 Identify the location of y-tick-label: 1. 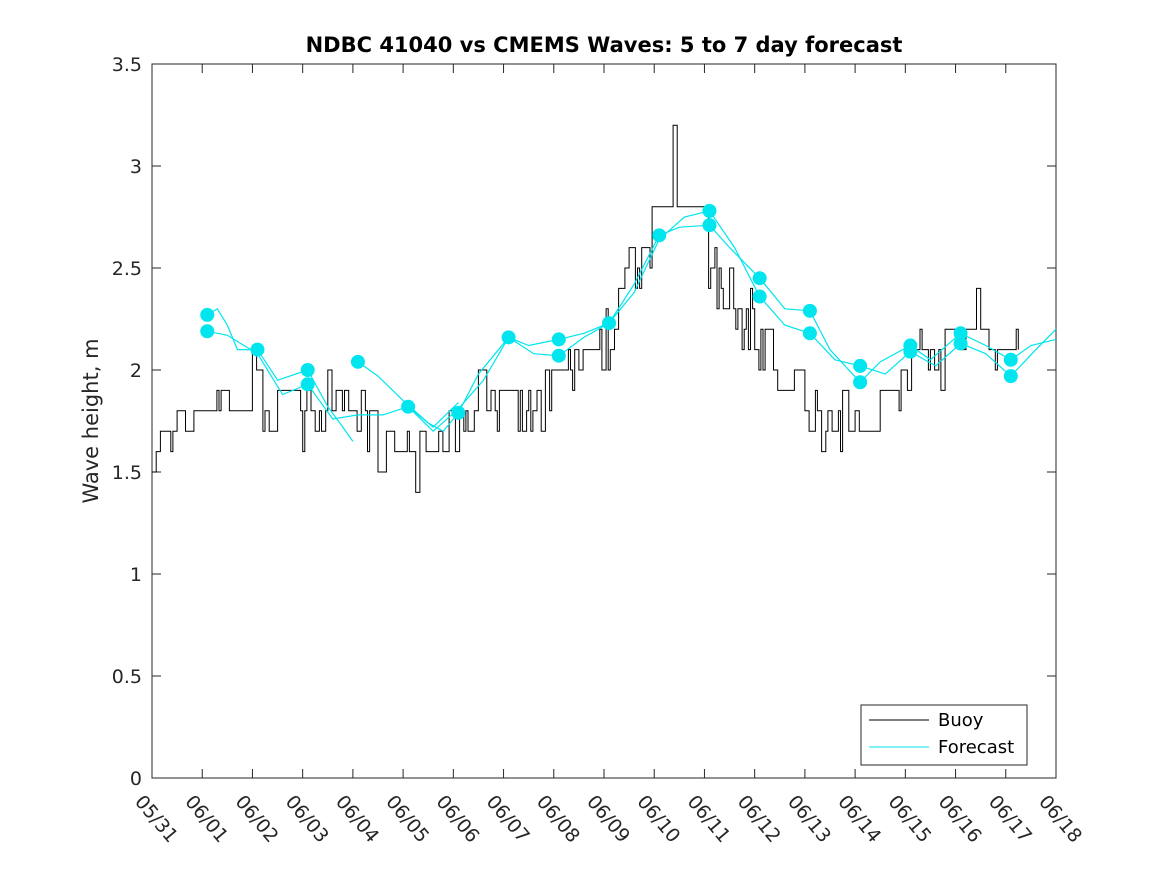
(136, 575).